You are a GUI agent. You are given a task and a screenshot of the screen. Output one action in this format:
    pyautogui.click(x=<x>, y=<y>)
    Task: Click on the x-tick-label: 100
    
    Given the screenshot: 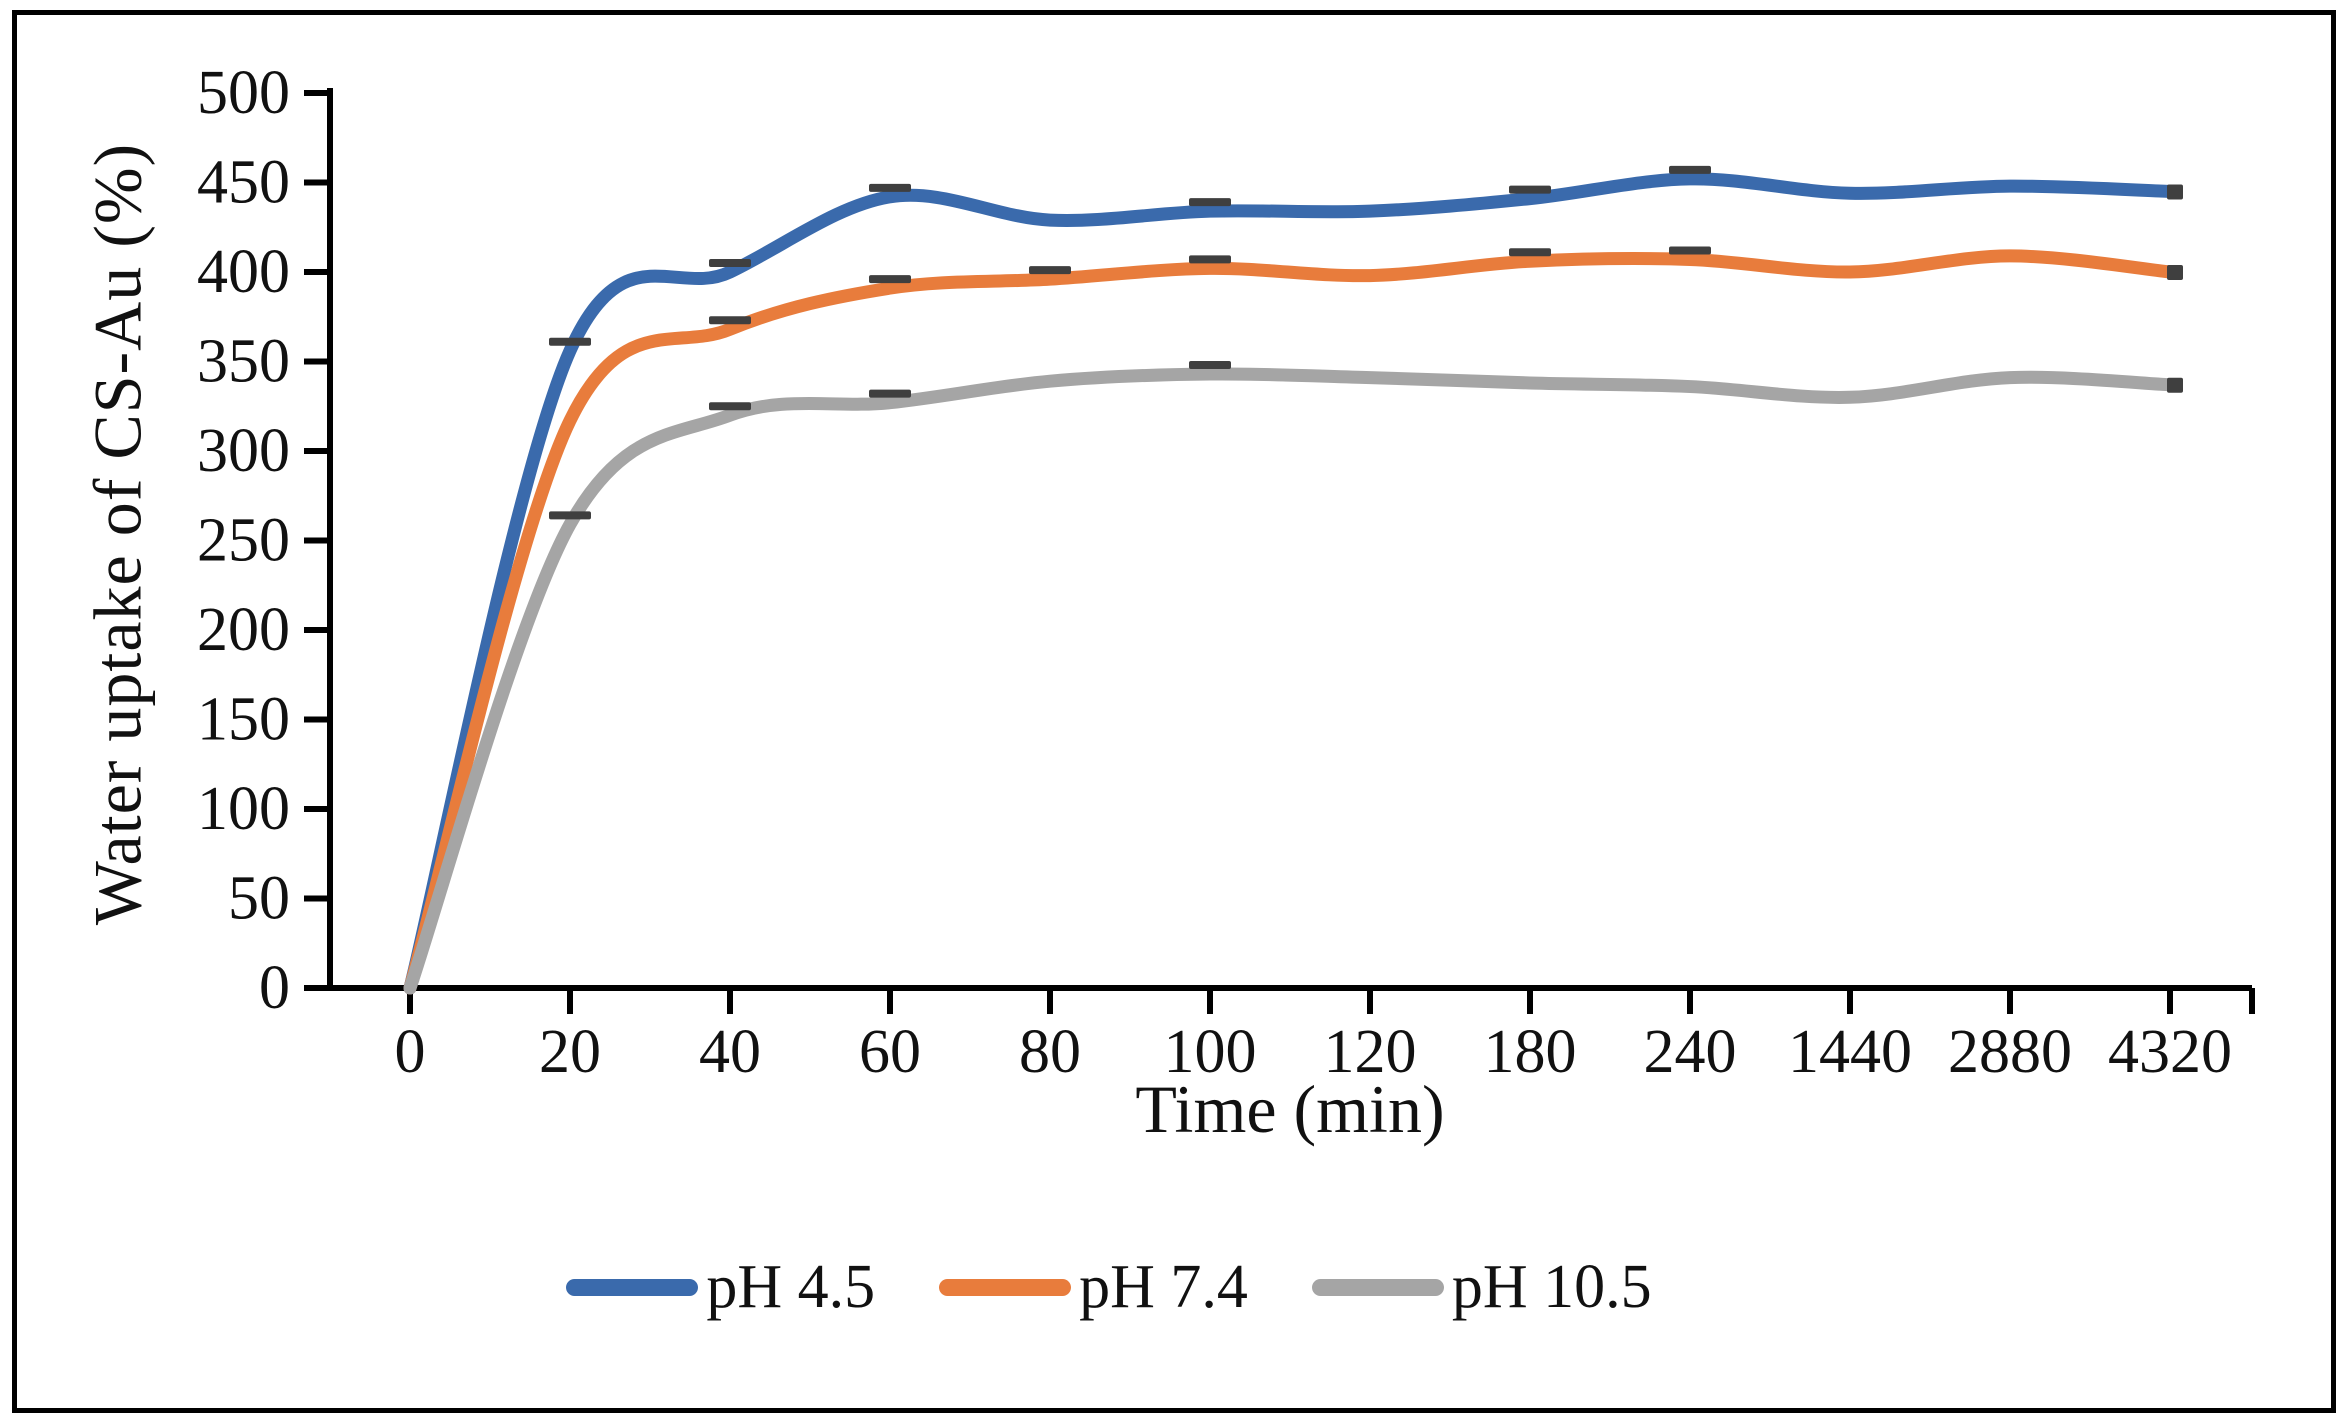 What is the action you would take?
    pyautogui.click(x=1210, y=1052)
    